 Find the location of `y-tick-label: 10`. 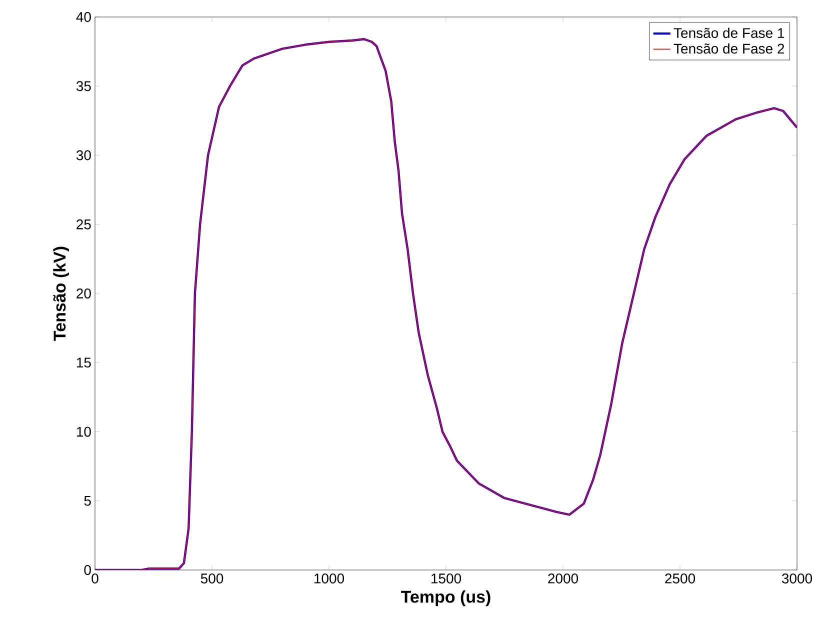

y-tick-label: 10 is located at coordinates (83, 431).